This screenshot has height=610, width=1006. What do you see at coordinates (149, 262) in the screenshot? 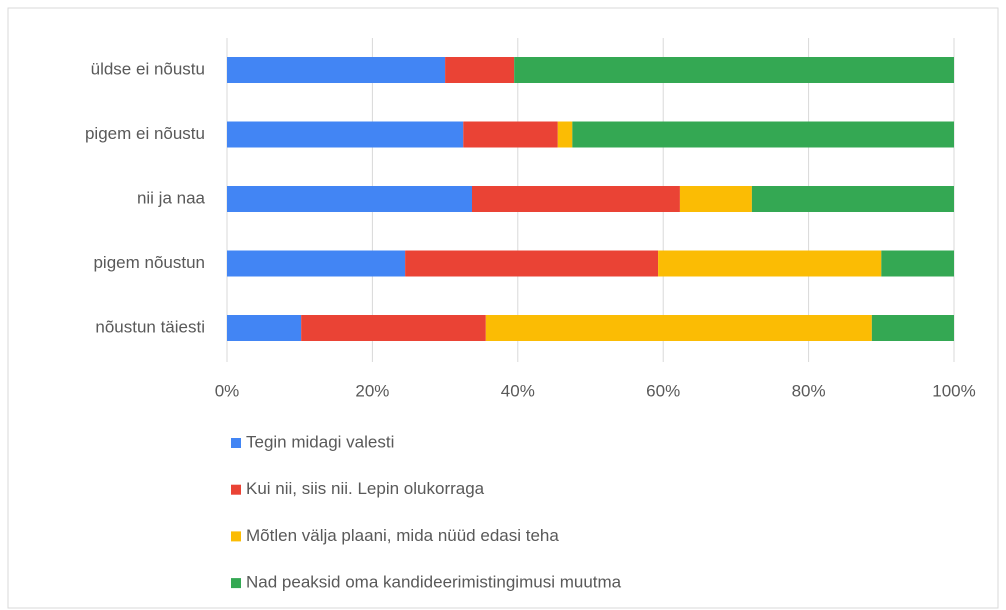
I see `y-tick-label: pigem nõustun` at bounding box center [149, 262].